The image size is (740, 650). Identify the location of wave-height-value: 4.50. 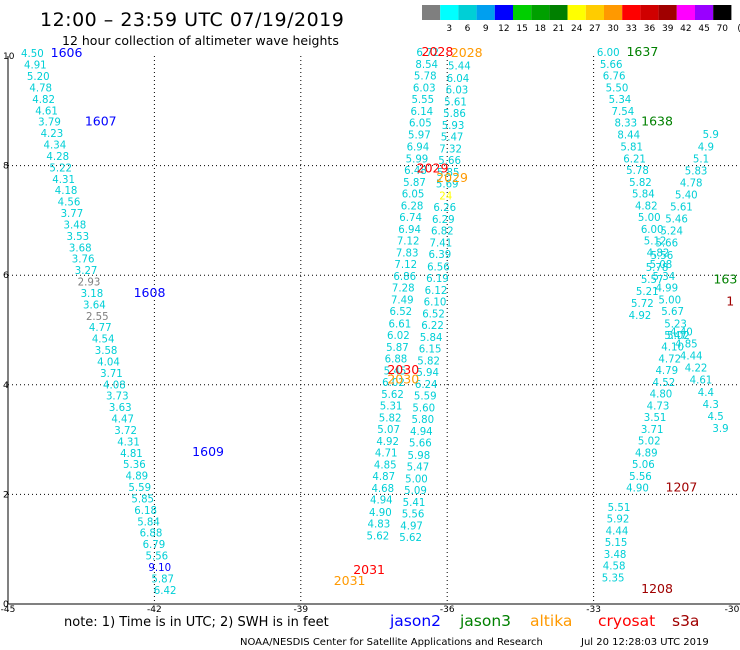
(32, 54).